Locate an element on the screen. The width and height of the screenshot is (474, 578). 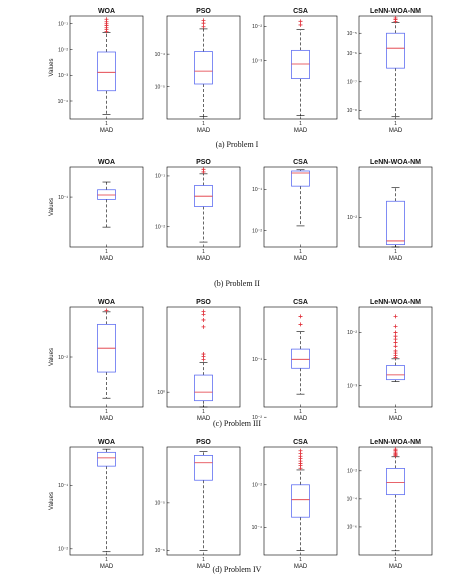
caption-problem-1: (a) Problem I is located at coordinates (237, 144).